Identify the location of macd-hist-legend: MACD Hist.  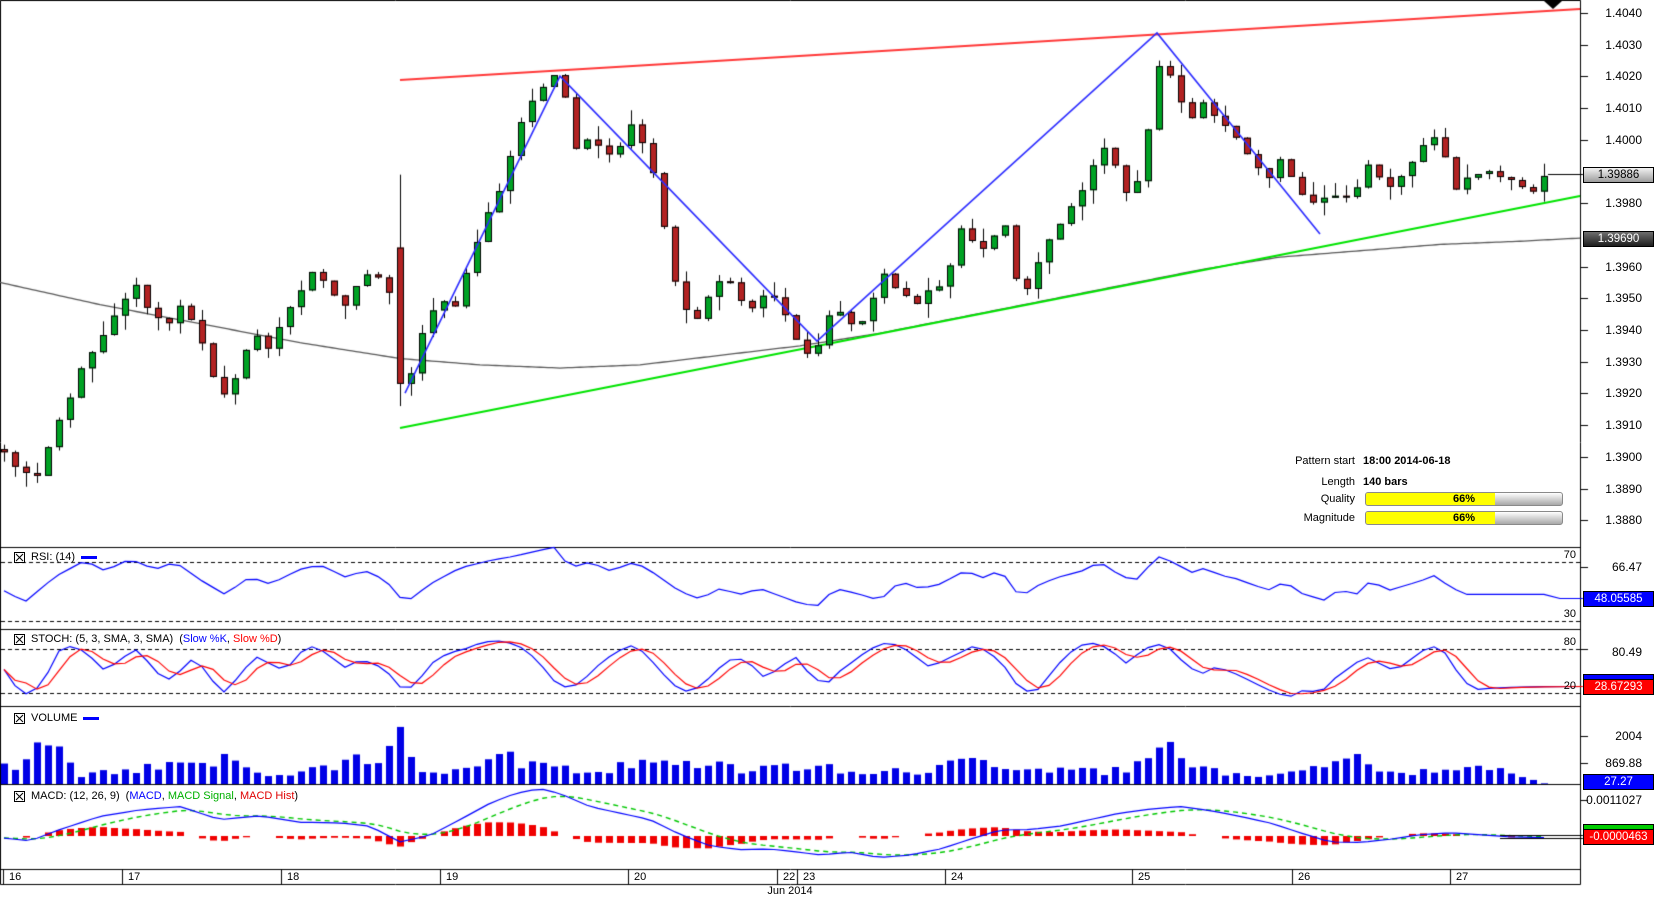
(267, 796).